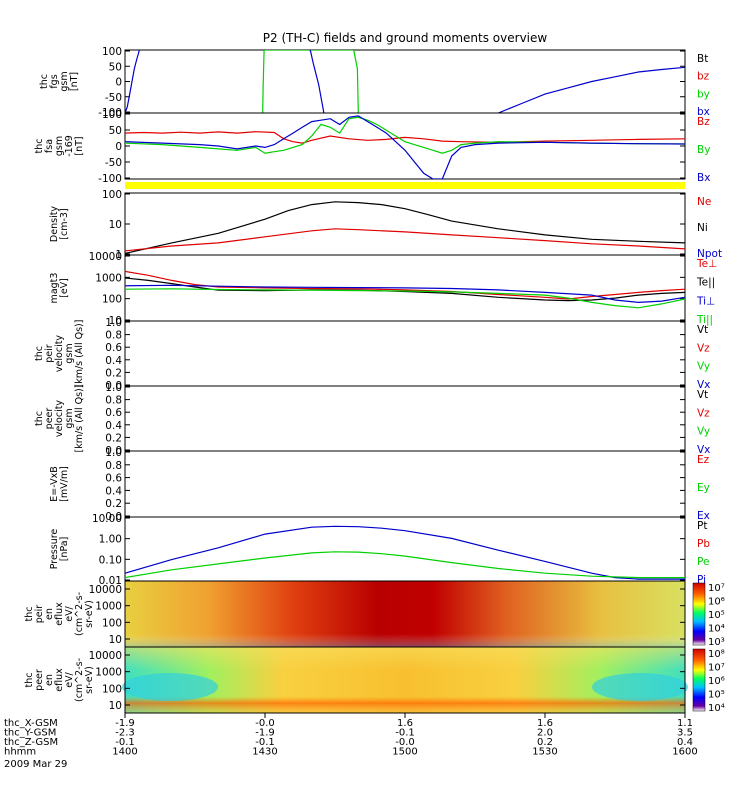 This screenshot has height=800, width=750. Describe the element at coordinates (118, 147) in the screenshot. I see `y-tick-label: 0` at that location.